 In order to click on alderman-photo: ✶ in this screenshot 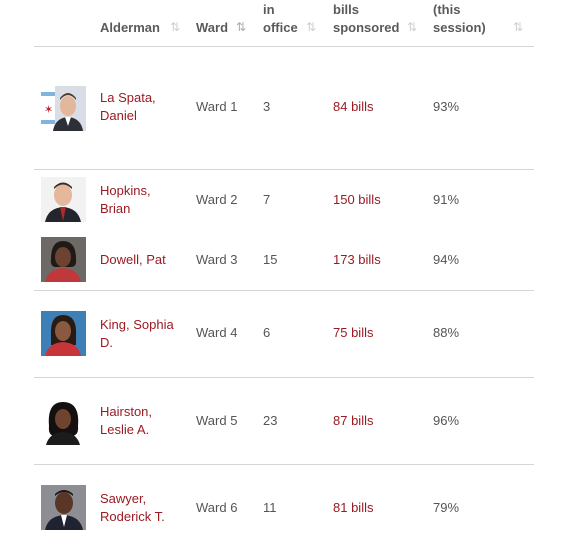, I will do `click(63, 108)`.